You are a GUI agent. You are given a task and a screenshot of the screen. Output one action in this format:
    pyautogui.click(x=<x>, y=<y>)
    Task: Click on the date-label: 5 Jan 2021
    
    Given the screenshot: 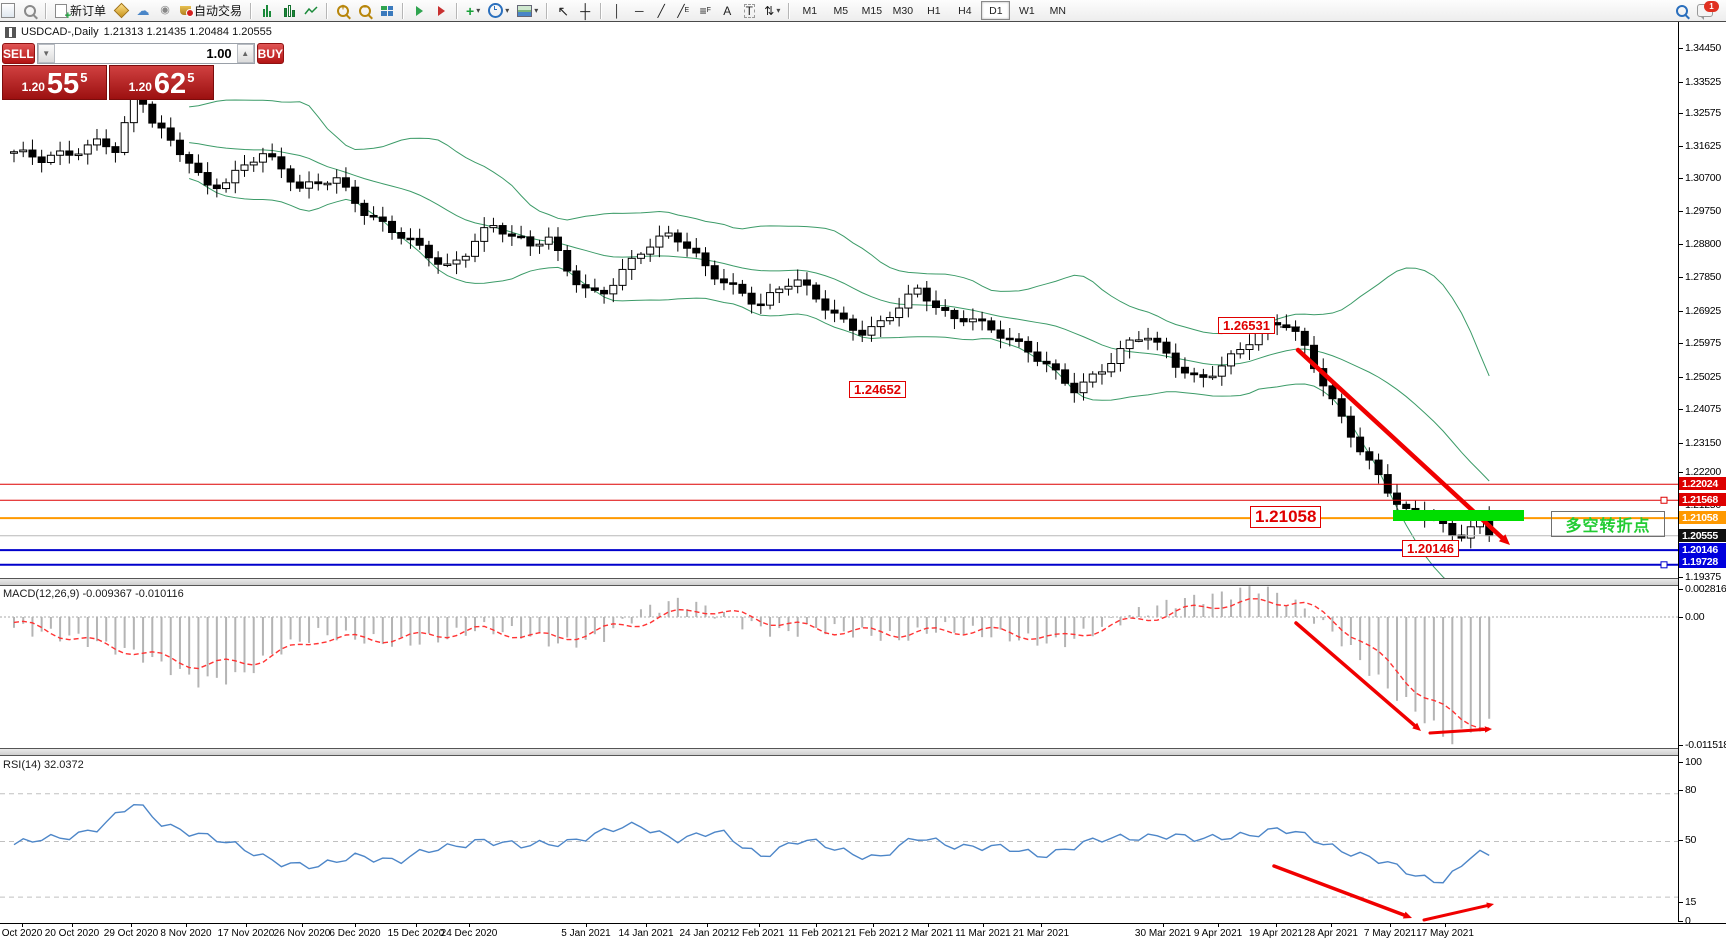 What is the action you would take?
    pyautogui.click(x=586, y=933)
    